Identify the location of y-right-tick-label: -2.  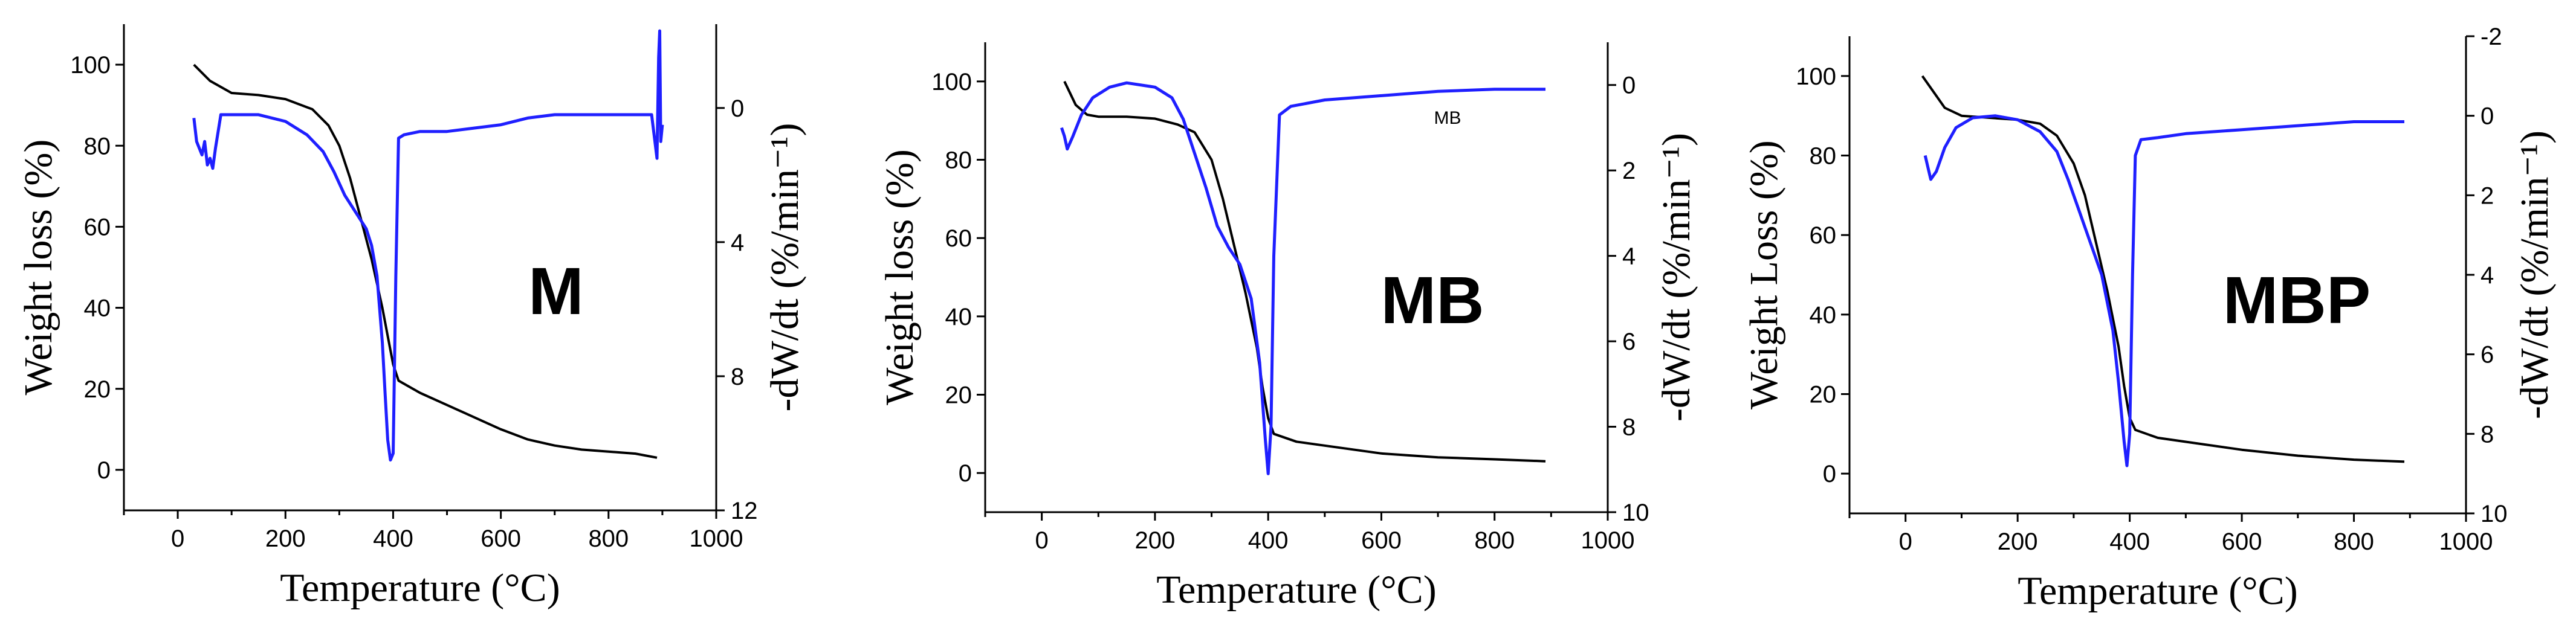
(2491, 37).